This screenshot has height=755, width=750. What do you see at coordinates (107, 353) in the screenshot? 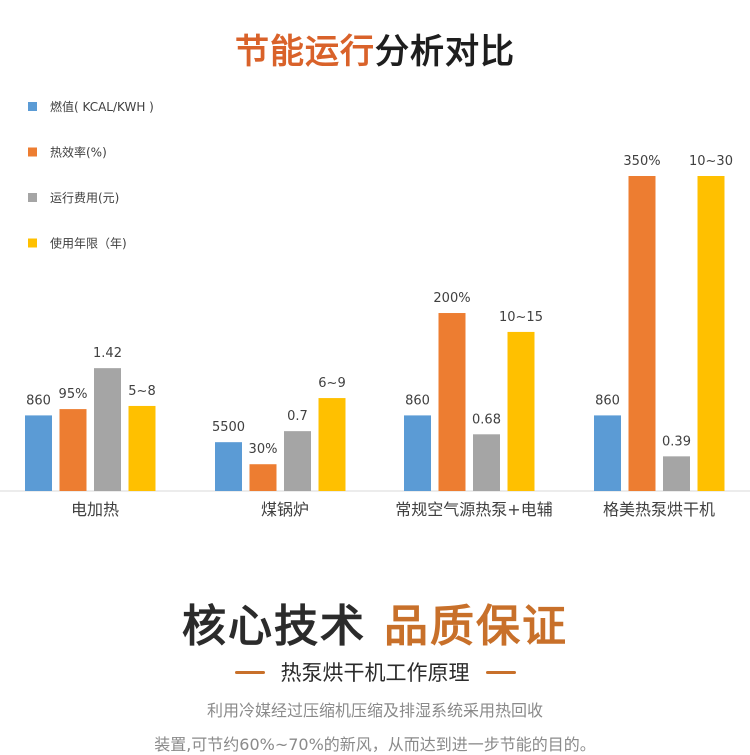
I see `bar-value-label: 1.42` at bounding box center [107, 353].